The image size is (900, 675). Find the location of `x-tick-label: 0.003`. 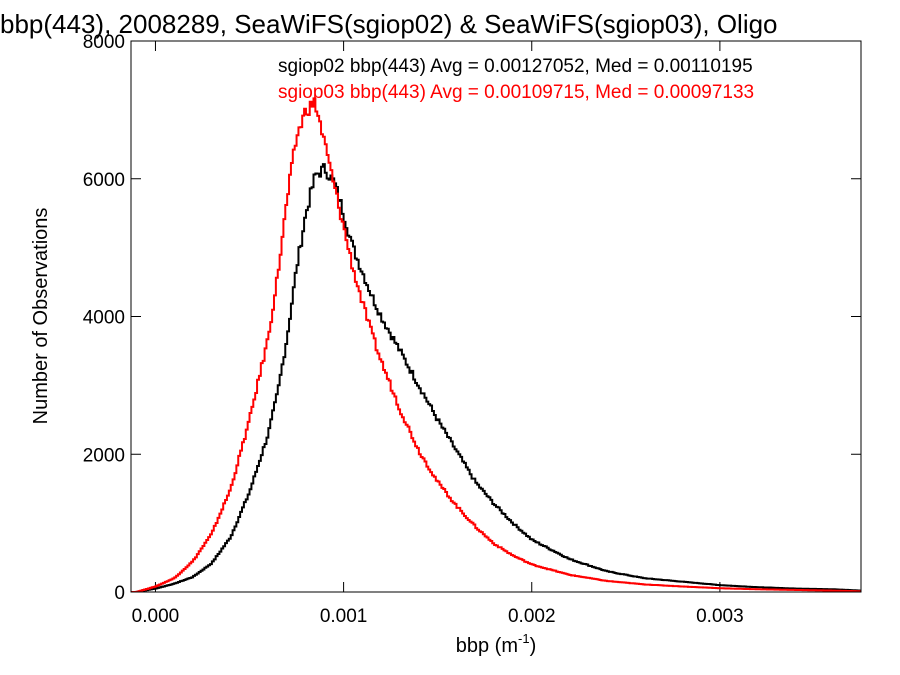

x-tick-label: 0.003 is located at coordinates (720, 616).